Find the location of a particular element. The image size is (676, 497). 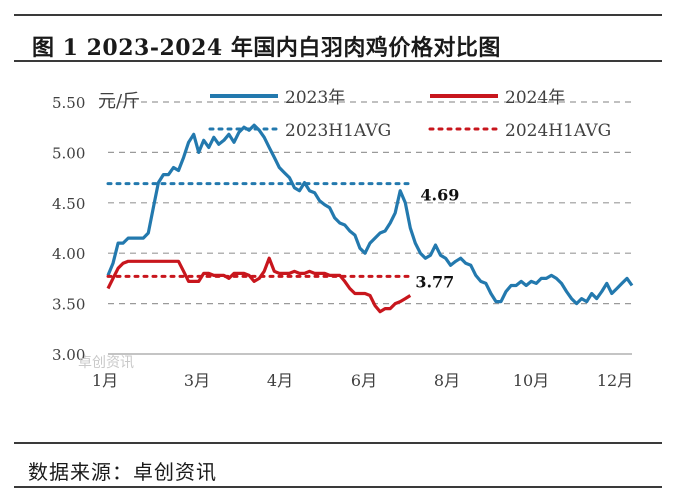

legend-label: 2023H1AVG is located at coordinates (338, 131).